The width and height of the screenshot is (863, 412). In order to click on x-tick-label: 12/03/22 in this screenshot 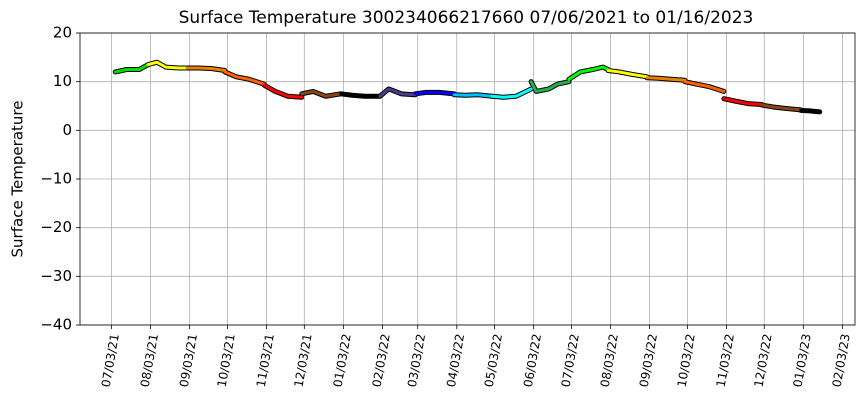, I will do `click(763, 361)`.